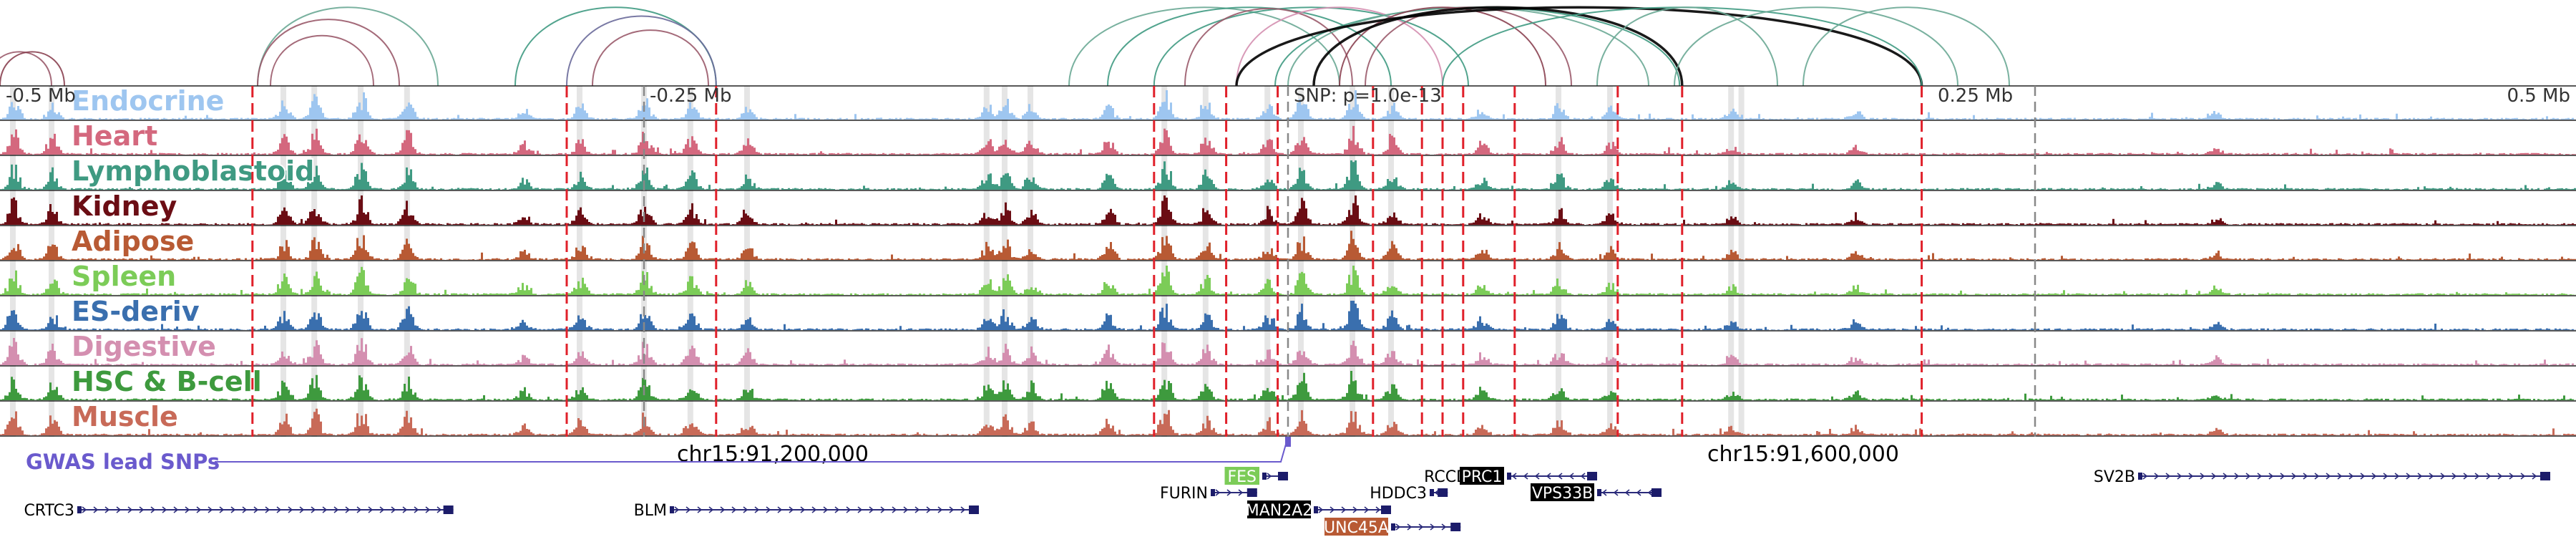 This screenshot has height=537, width=2576. I want to click on track-heart: Heart, so click(1288, 137).